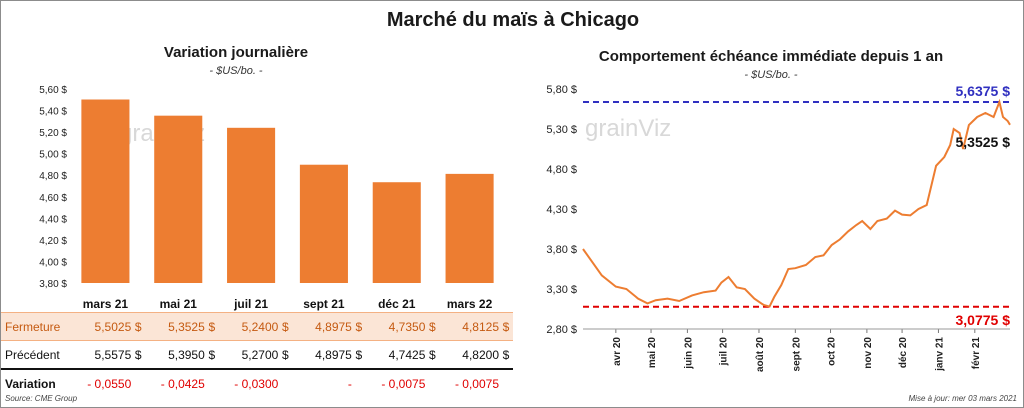 The image size is (1024, 408). I want to click on y-tick-label: 4,60 $, so click(53, 198).